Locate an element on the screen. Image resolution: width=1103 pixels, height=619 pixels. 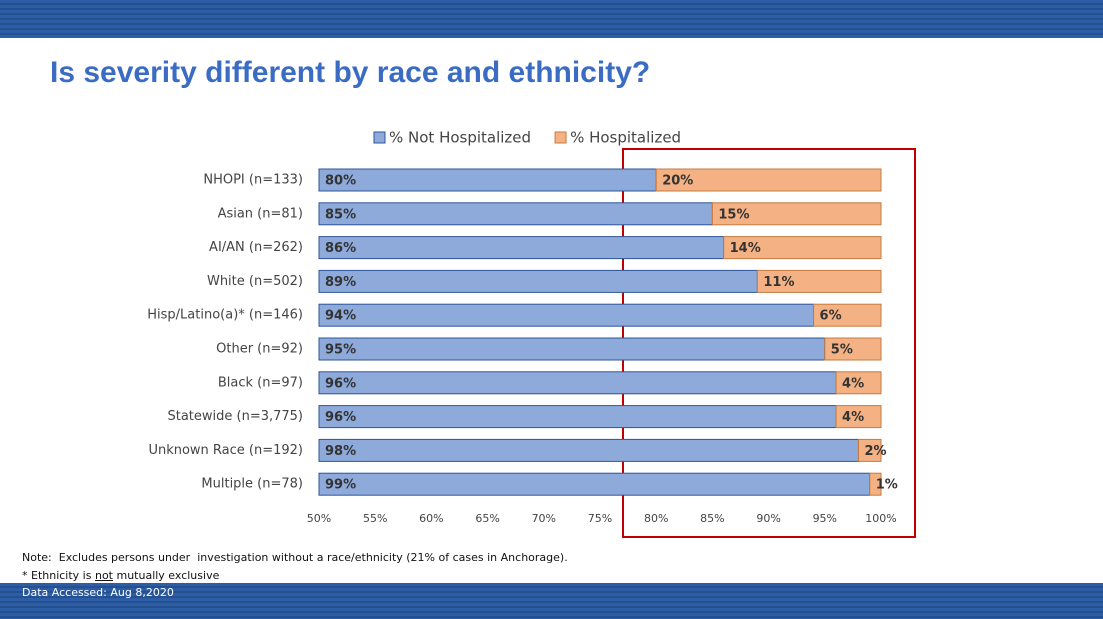
x-tick-label: 90% is located at coordinates (768, 518).